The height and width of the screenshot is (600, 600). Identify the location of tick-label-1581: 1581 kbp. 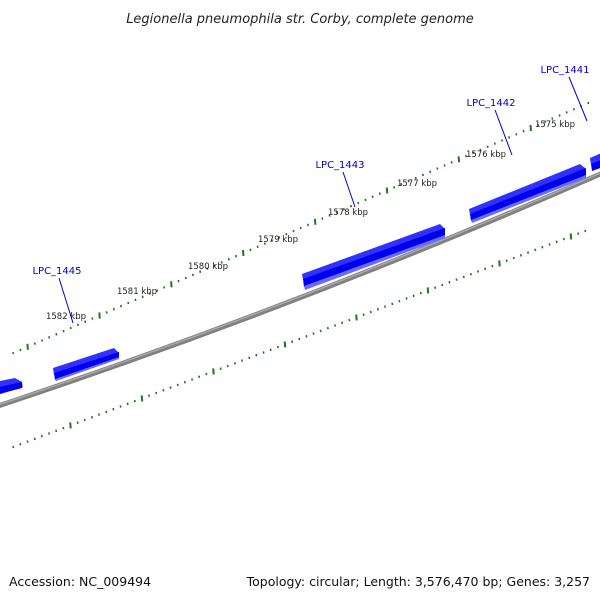
(137, 292).